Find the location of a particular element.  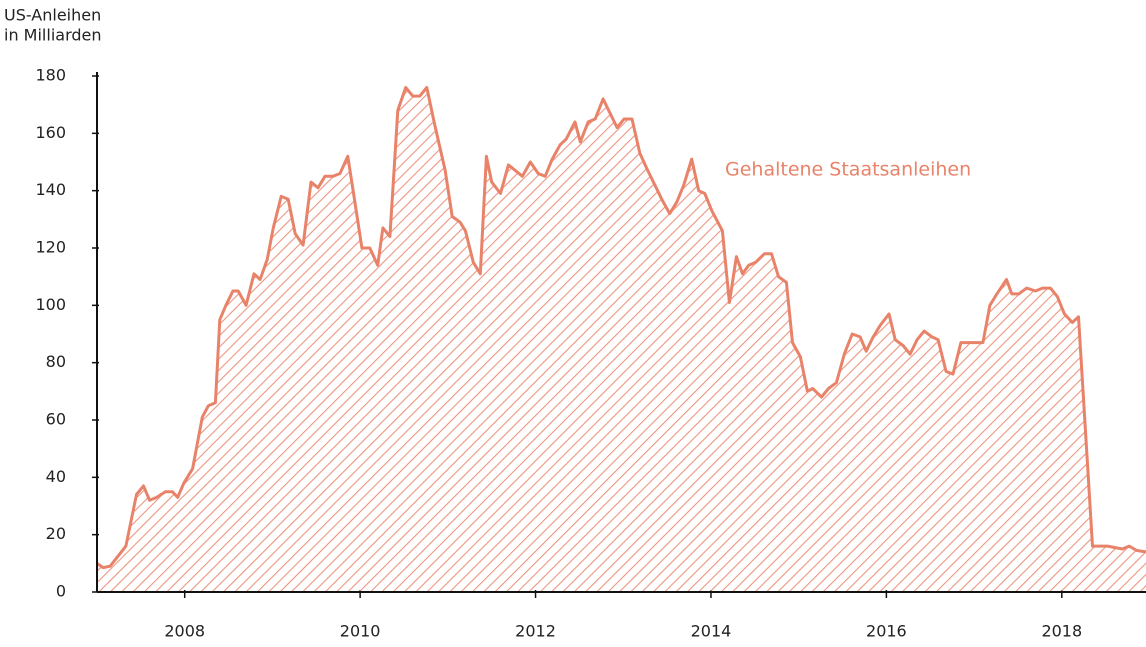

x-tick-label: 2010 is located at coordinates (360, 631).